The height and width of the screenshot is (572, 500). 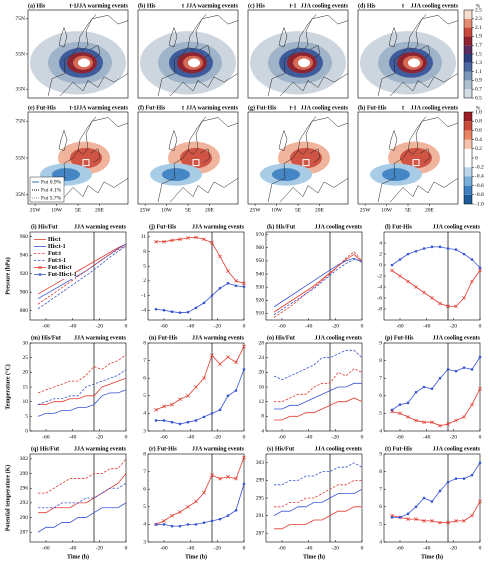 What do you see at coordinates (408, 54) in the screenshot?
I see `map-frame` at bounding box center [408, 54].